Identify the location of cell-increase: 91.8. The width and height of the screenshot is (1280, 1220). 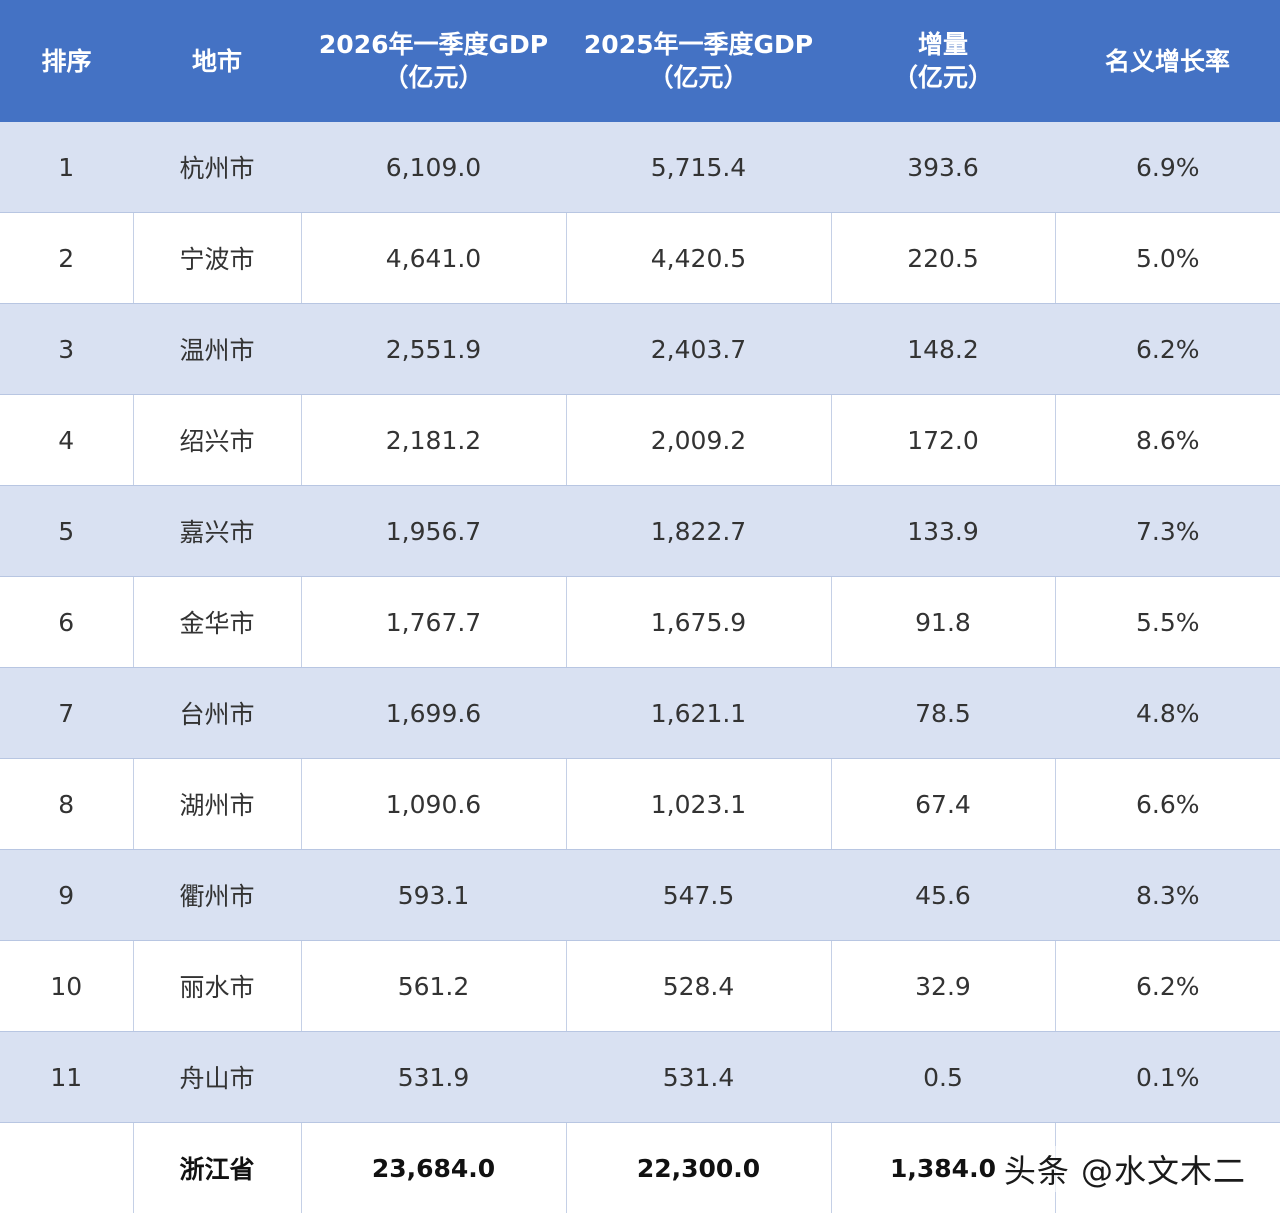
(942, 622).